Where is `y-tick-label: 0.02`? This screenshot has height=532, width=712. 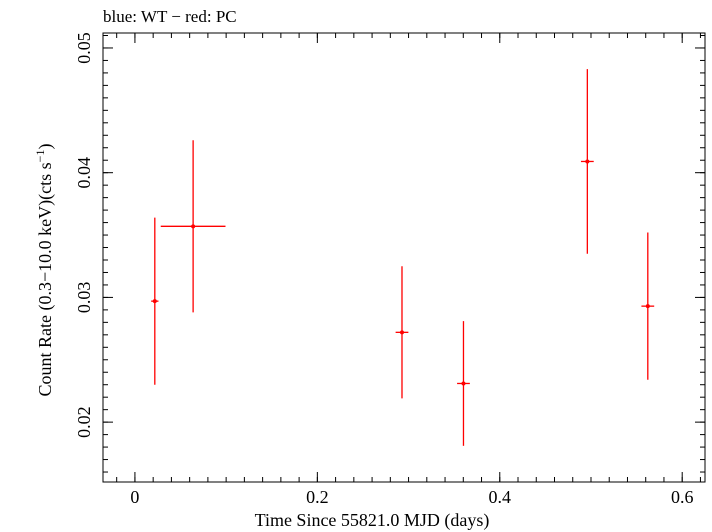
y-tick-label: 0.02 is located at coordinates (84, 422).